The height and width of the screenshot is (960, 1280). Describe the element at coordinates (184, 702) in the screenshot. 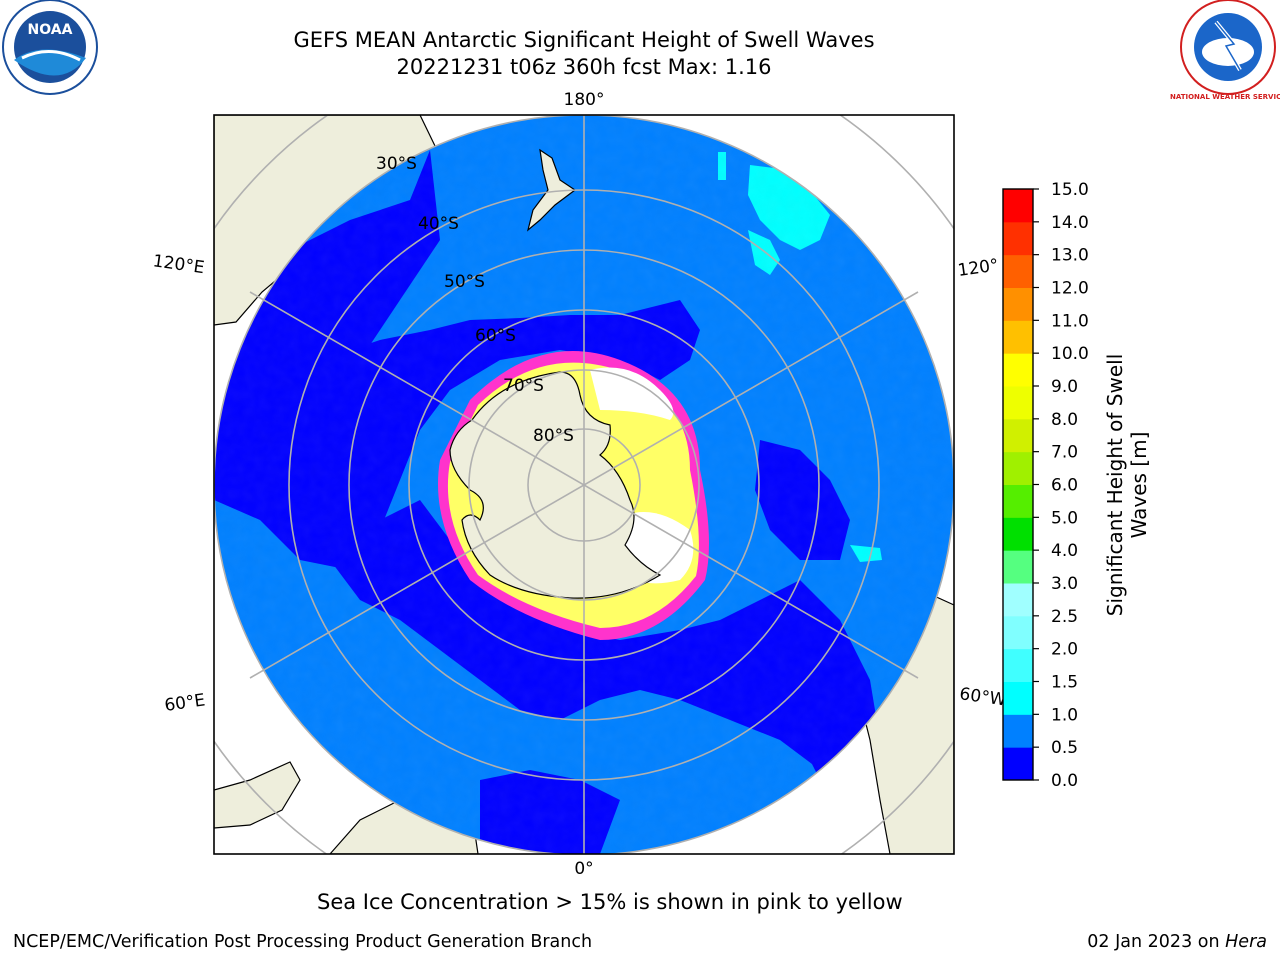

I see `lon-label-lower-left: 60°E` at that location.